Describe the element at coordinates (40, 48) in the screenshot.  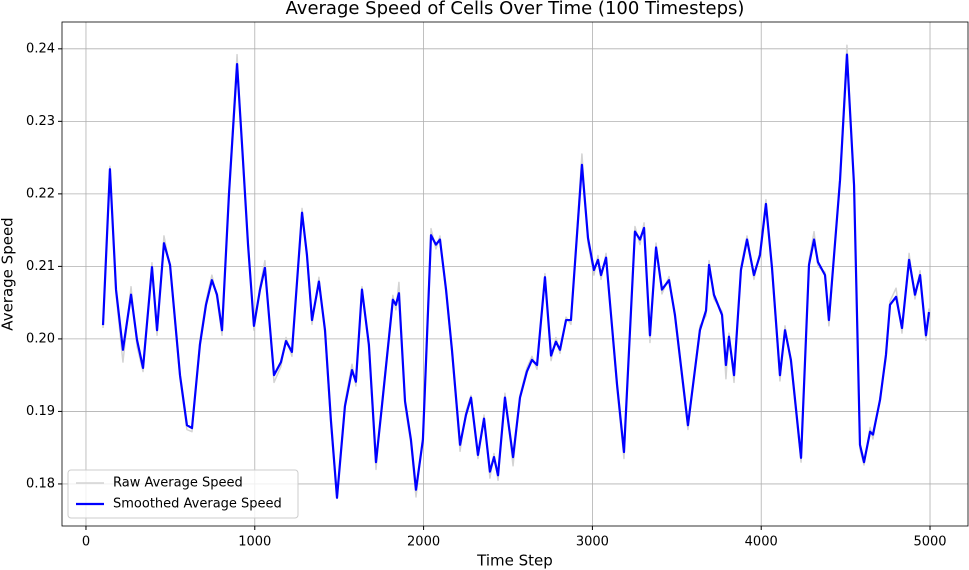
I see `y-tick-label: 0.24` at that location.